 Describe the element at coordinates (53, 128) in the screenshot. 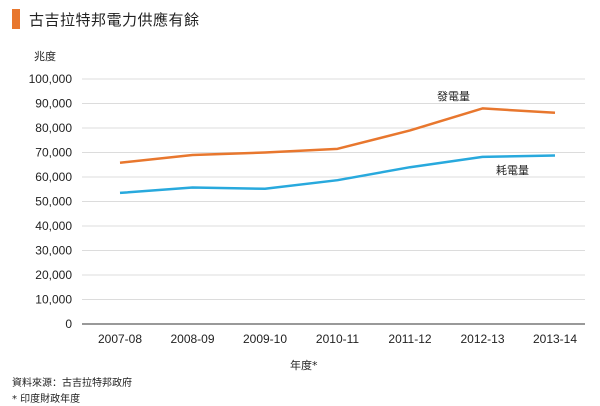

I see `y-tick-label: 80,000` at that location.